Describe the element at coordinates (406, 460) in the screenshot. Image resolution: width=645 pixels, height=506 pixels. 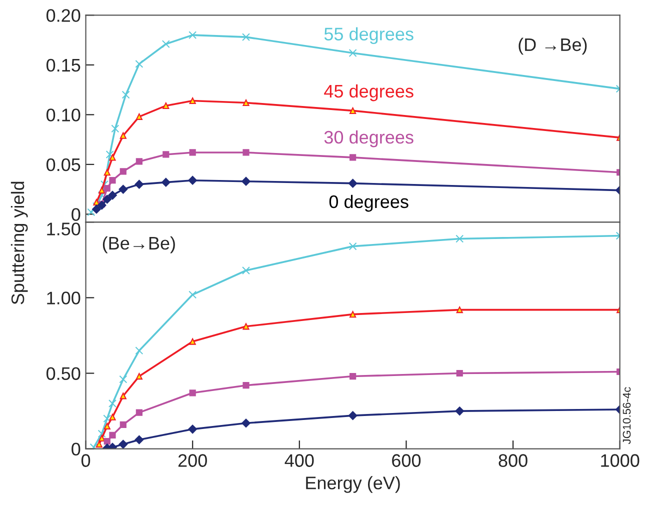
I see `x-tick-label: 600` at that location.